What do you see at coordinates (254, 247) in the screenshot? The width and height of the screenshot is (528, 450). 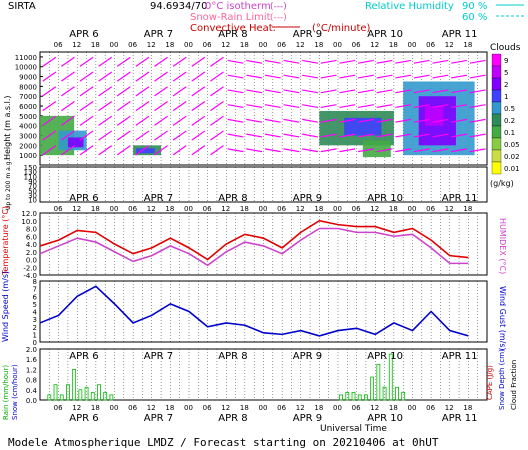 I see `temperature-series-humidex` at bounding box center [254, 247].